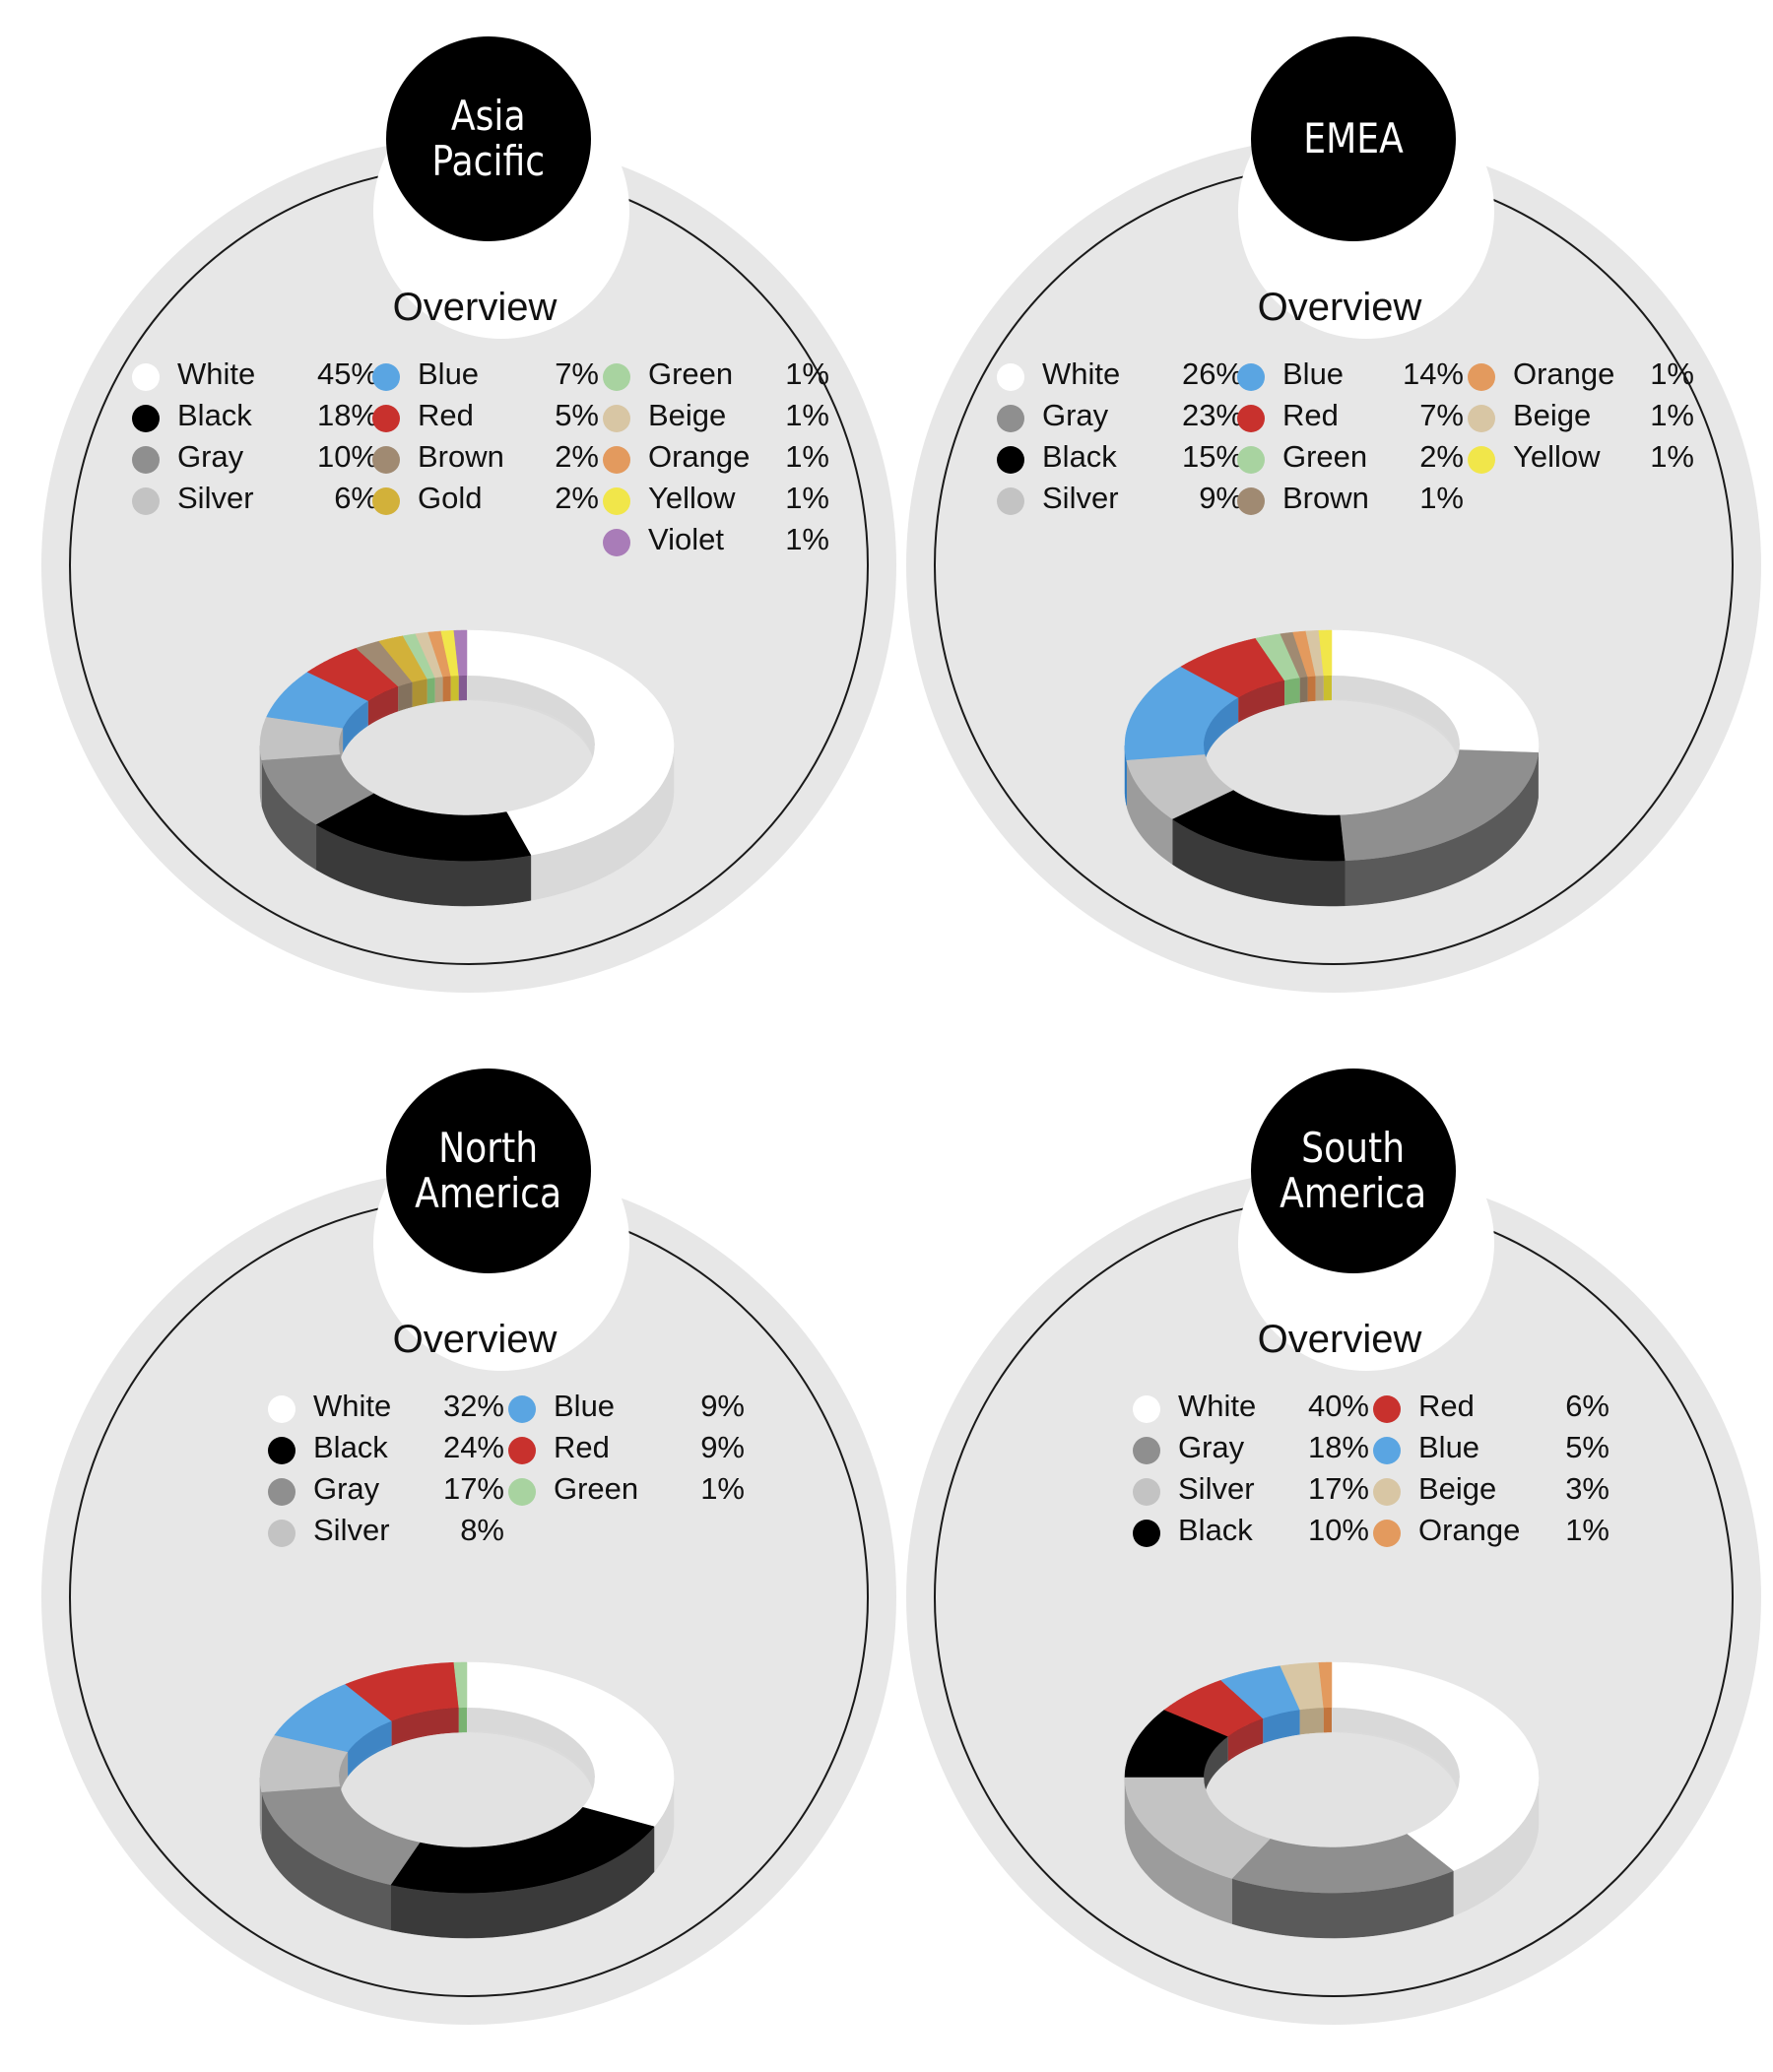 Image resolution: width=1773 pixels, height=2072 pixels. I want to click on donut-inner-wall-orange, so click(446, 689).